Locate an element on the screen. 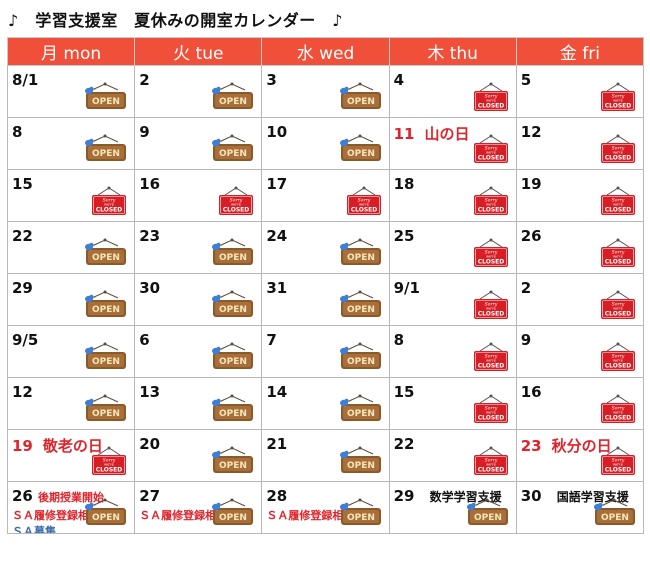  day-number: 9/5 is located at coordinates (25, 340).